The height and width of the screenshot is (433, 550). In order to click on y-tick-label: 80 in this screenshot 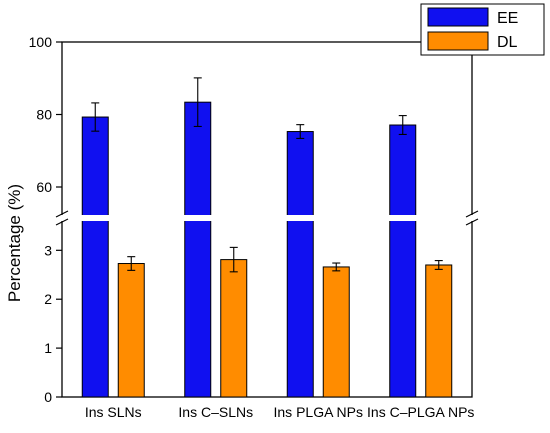, I will do `click(44, 115)`.